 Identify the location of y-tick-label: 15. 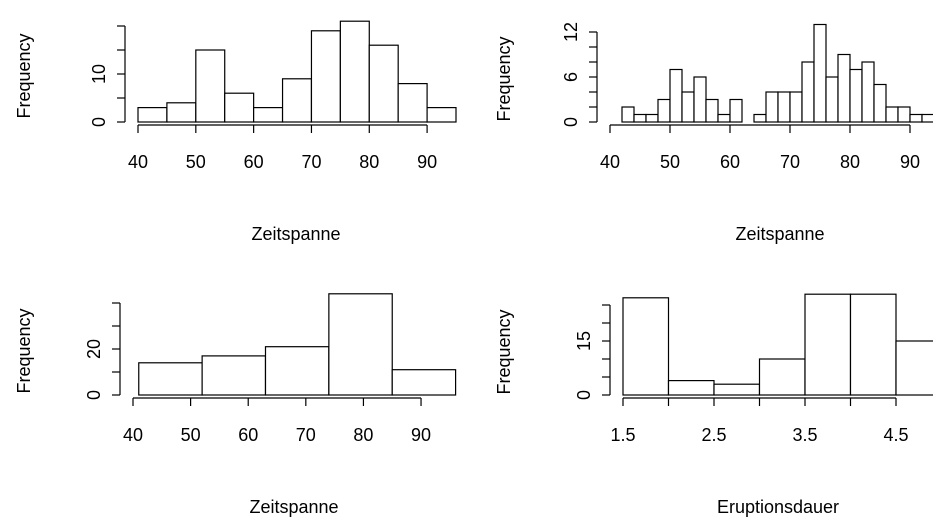
(584, 341).